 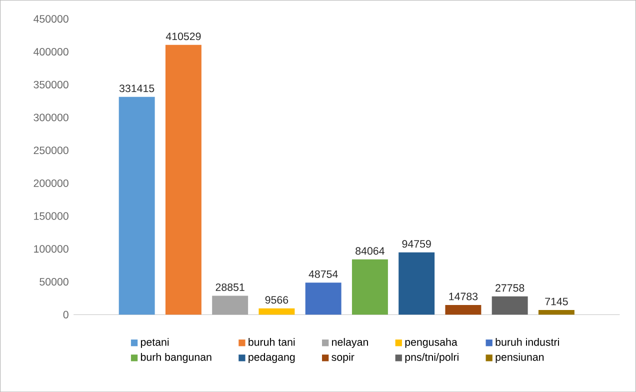 I want to click on y-tick-label: 350000, so click(x=51, y=84).